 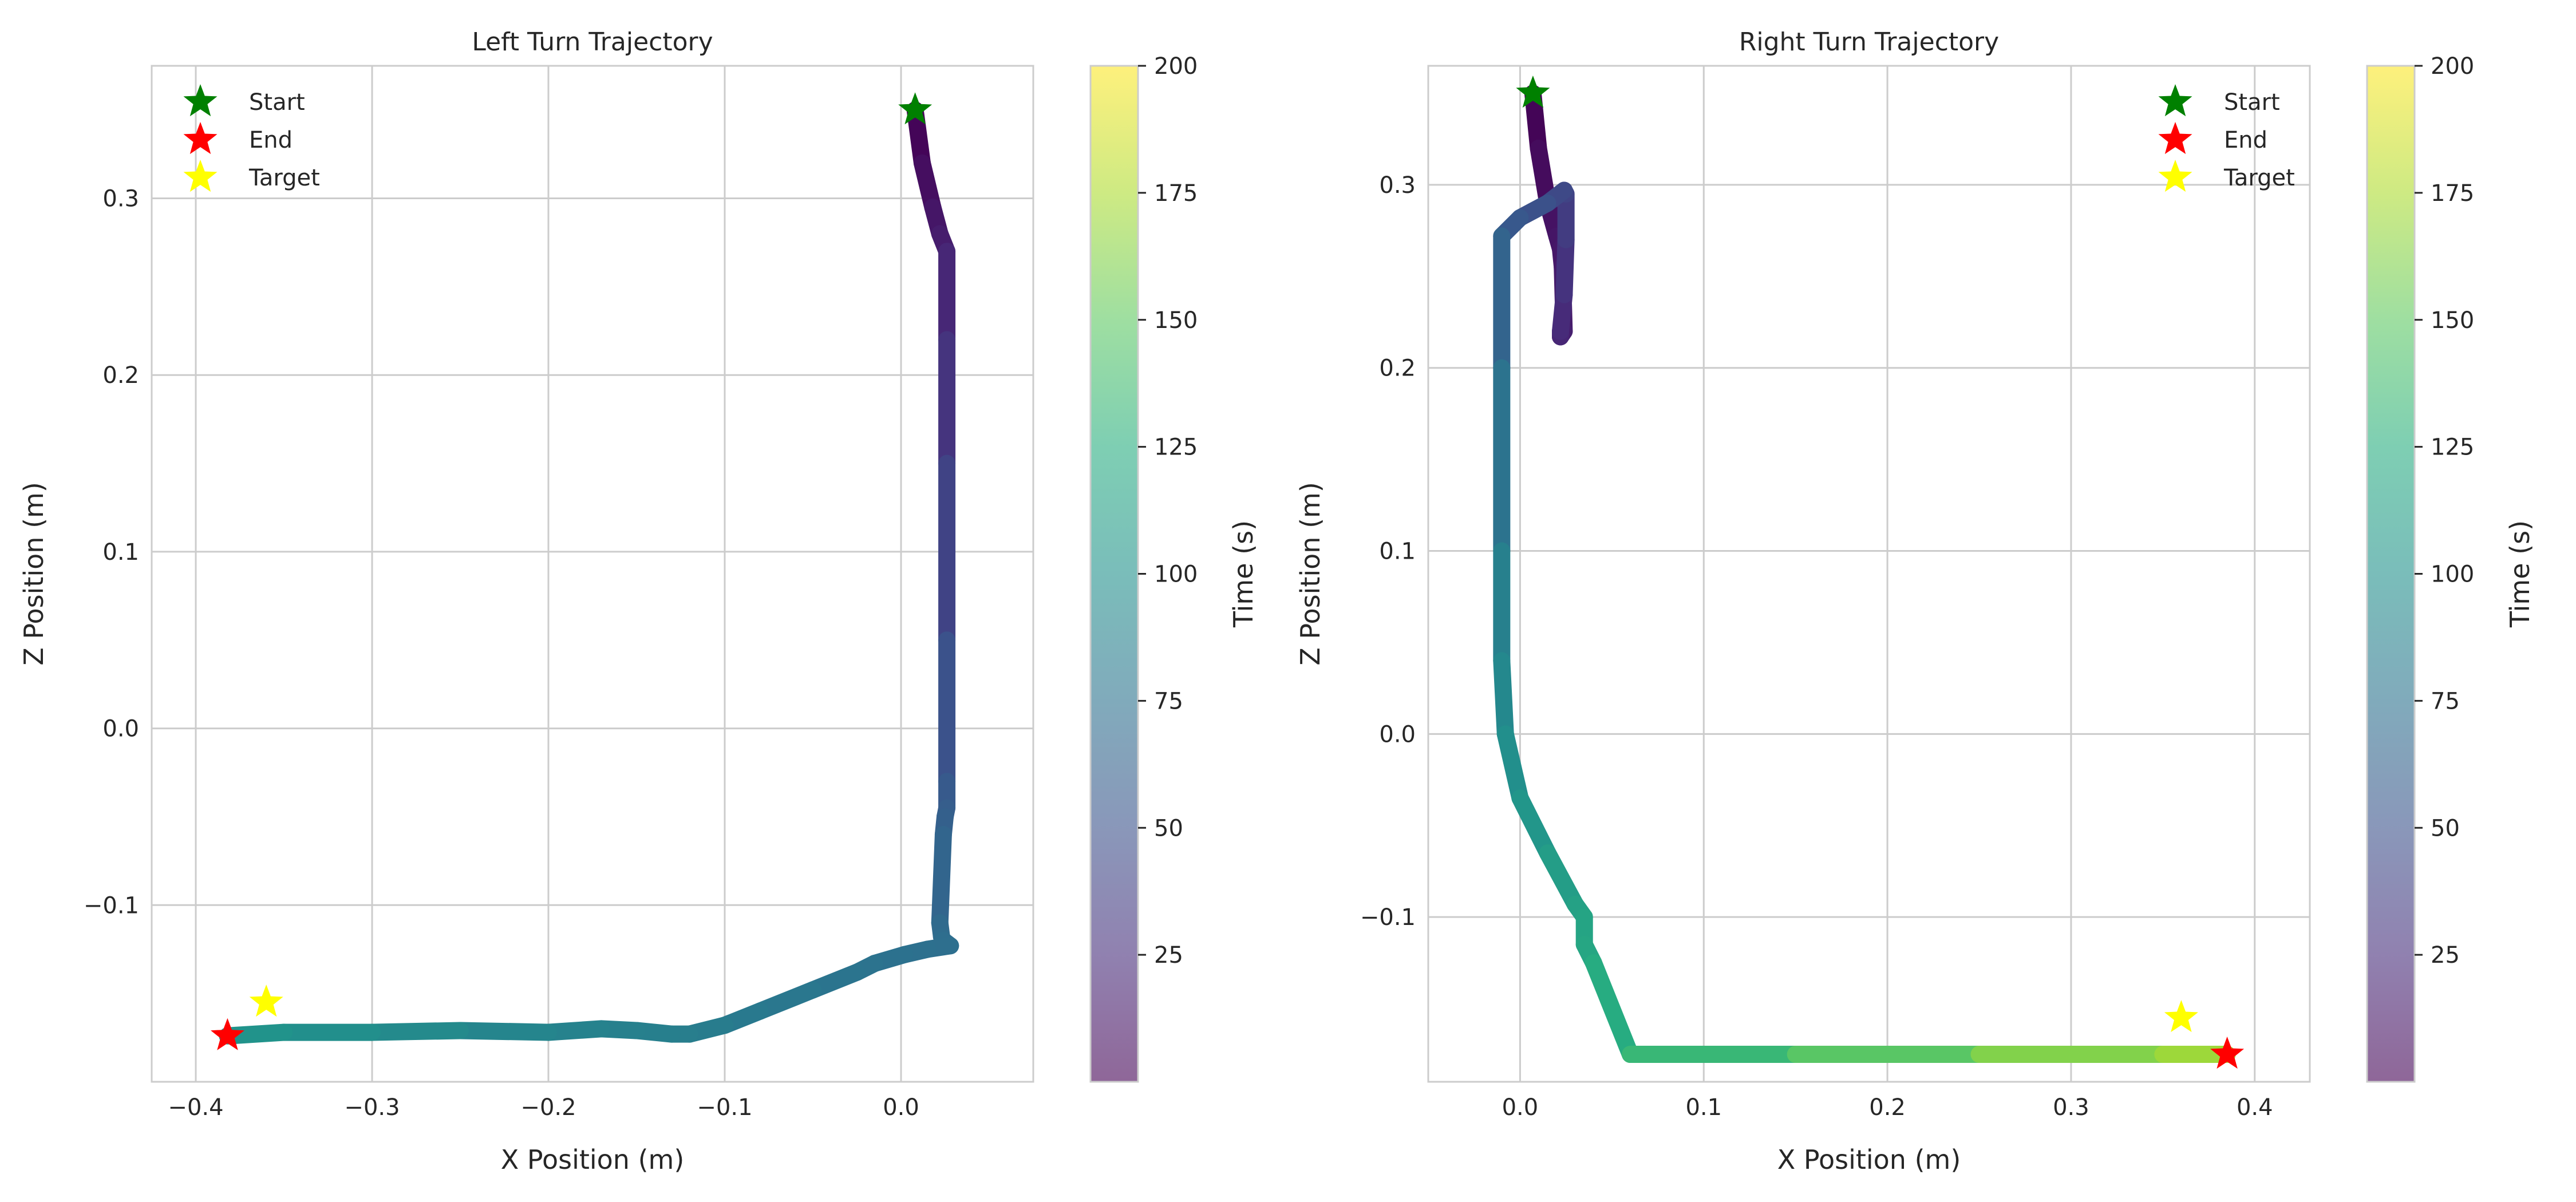 I want to click on x-tick-label: −0.2, so click(x=548, y=1108).